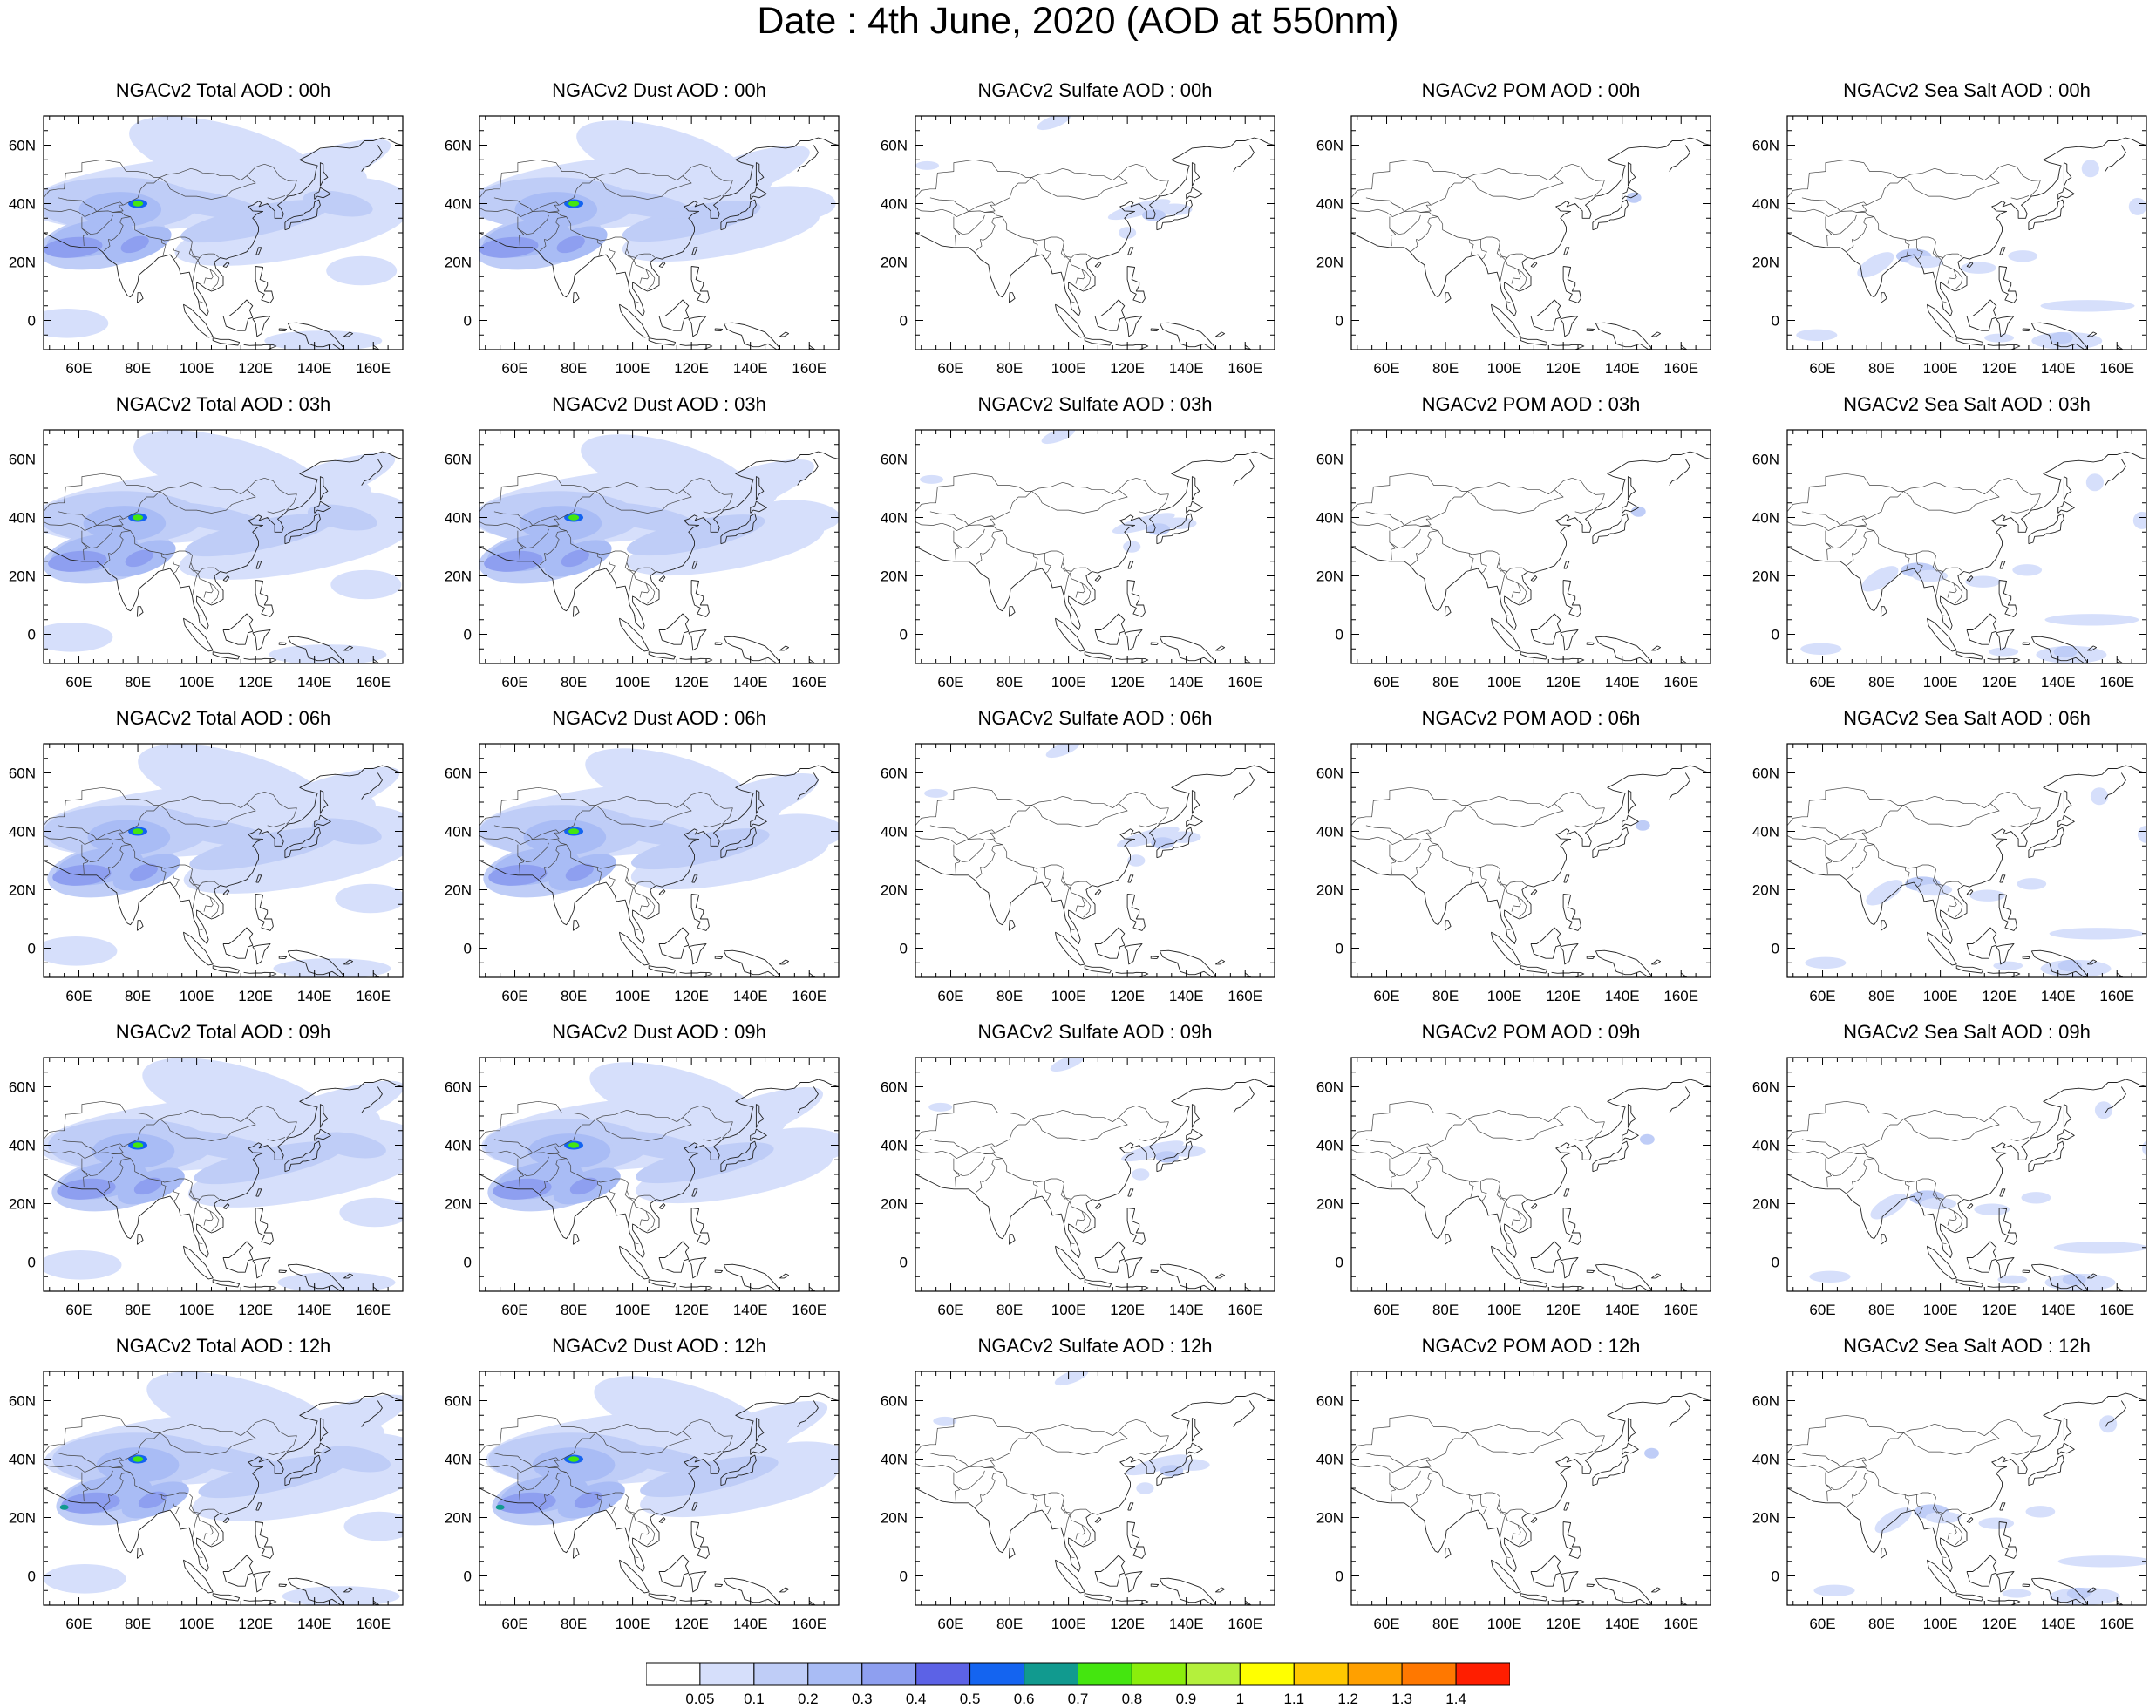 This screenshot has width=2156, height=1708. What do you see at coordinates (1339, 949) in the screenshot?
I see `y-tick-label: 0` at bounding box center [1339, 949].